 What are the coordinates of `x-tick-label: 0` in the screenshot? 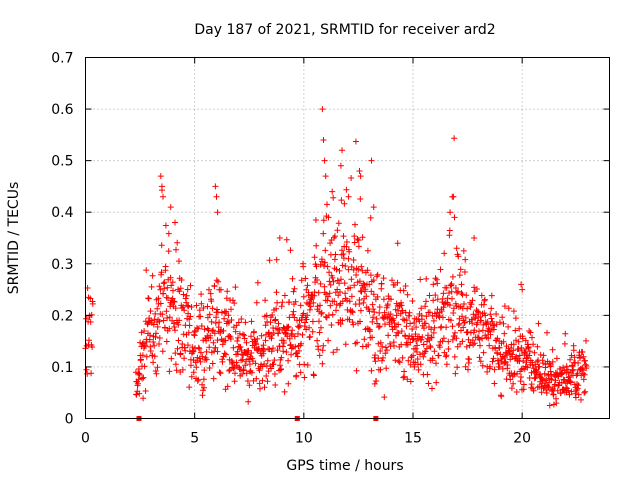 It's located at (85, 439).